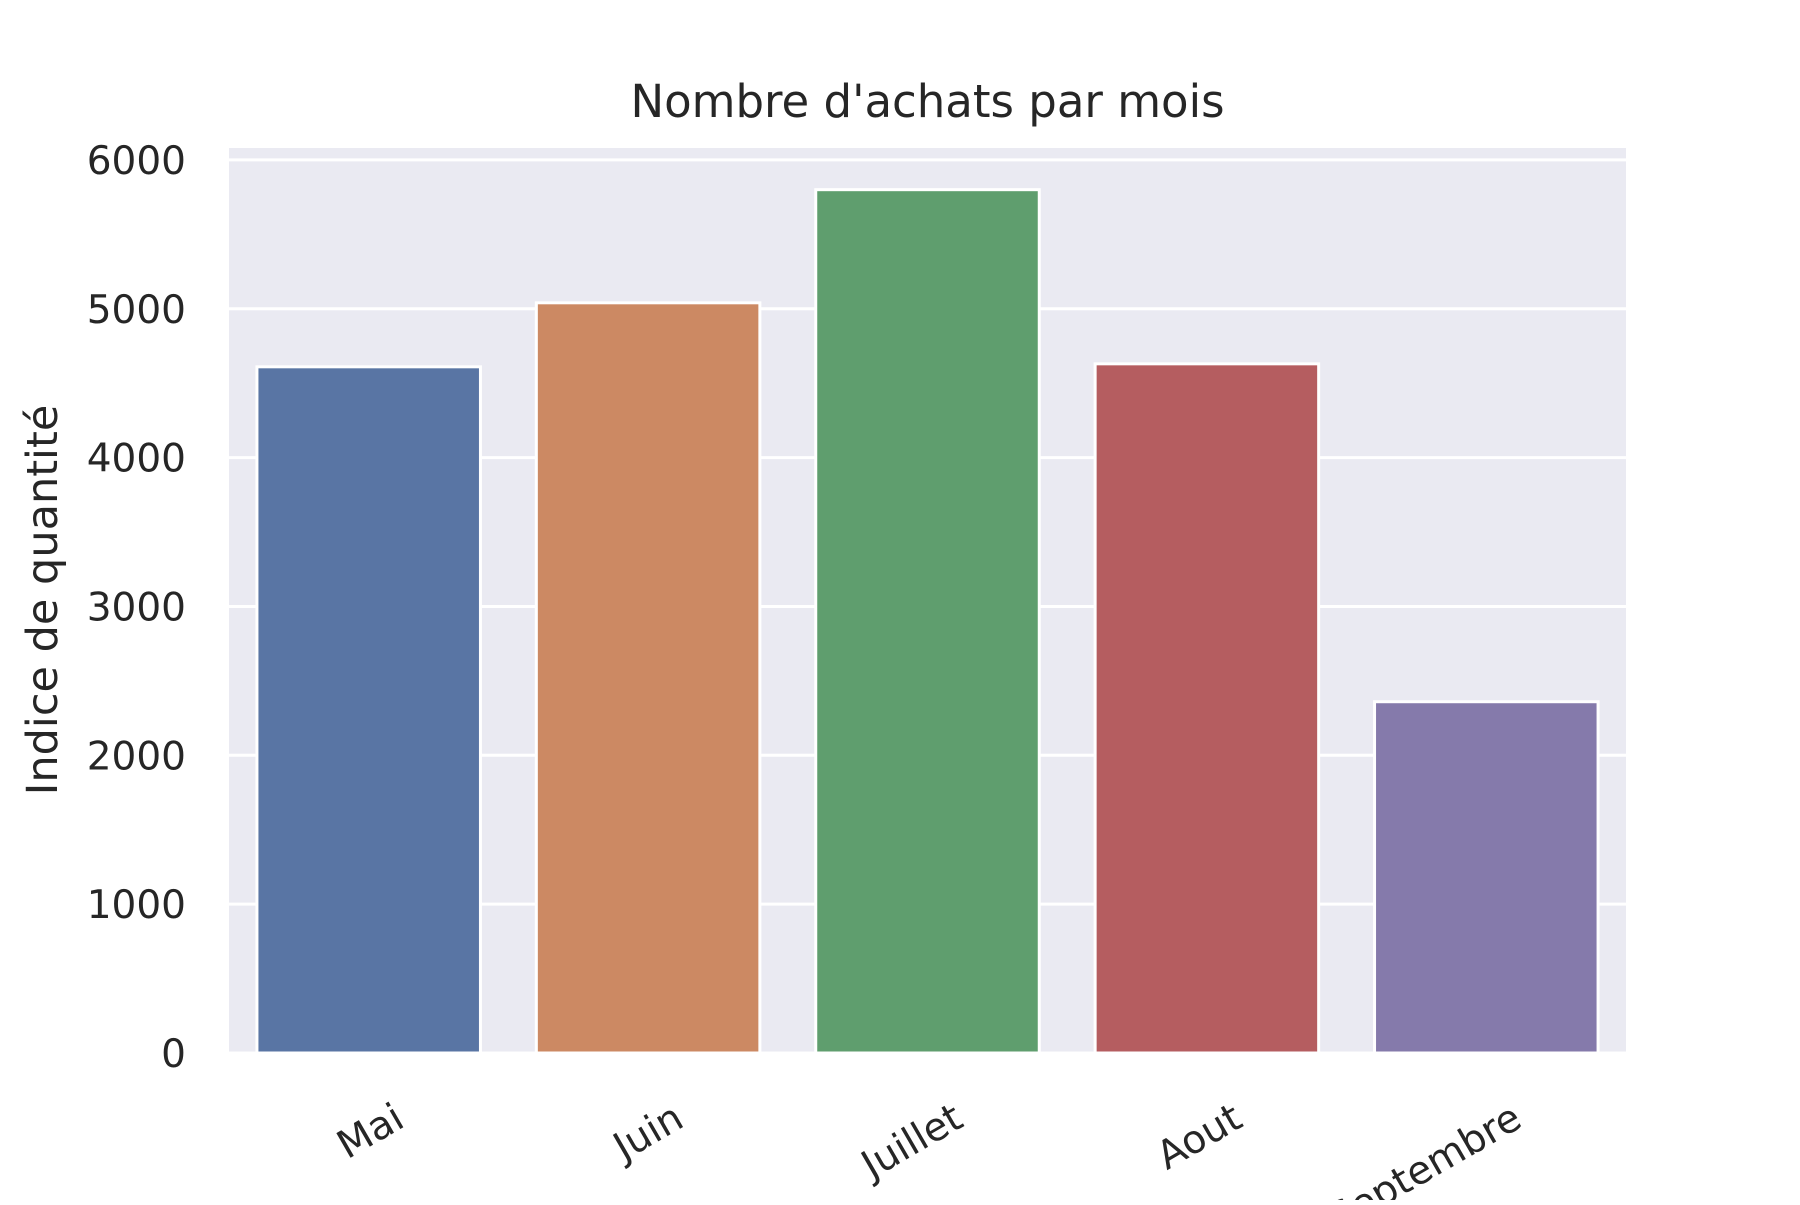 The height and width of the screenshot is (1205, 1800). What do you see at coordinates (1425, 1147) in the screenshot?
I see `x-tick-label-septembre: Septembre` at bounding box center [1425, 1147].